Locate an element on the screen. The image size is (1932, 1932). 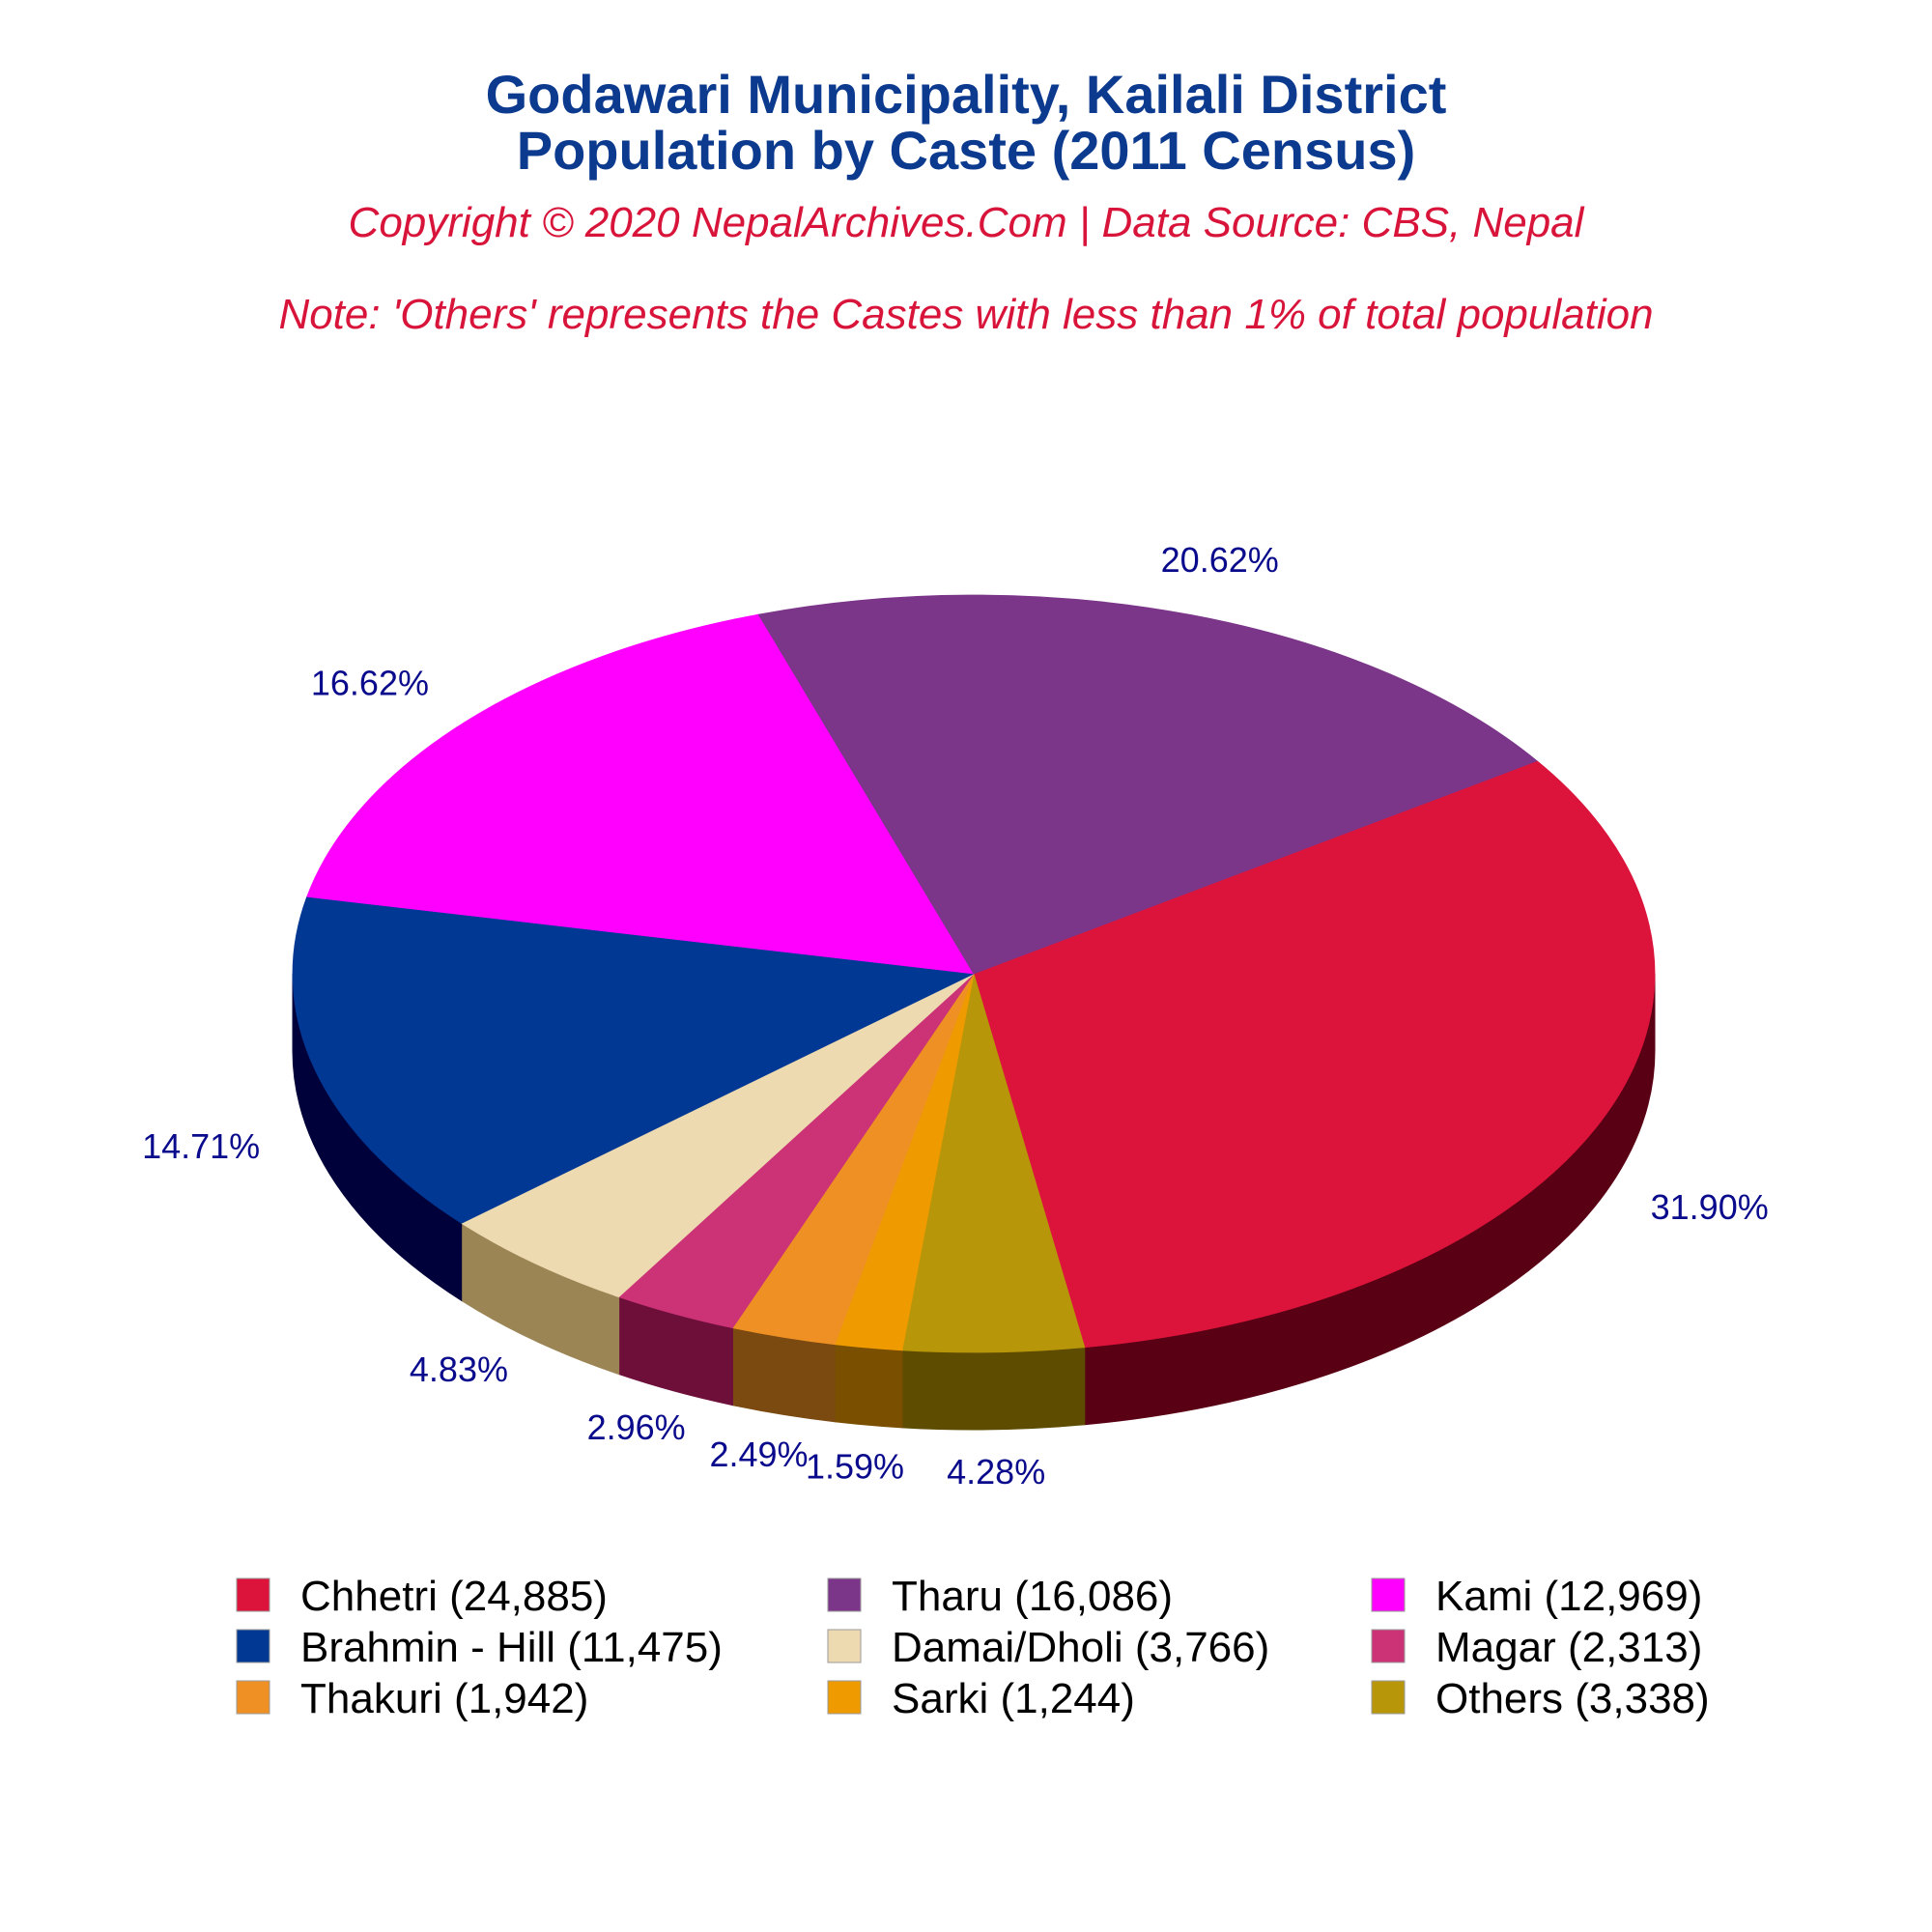
legend-item-sarki: Sarki (1,244) is located at coordinates (981, 1698).